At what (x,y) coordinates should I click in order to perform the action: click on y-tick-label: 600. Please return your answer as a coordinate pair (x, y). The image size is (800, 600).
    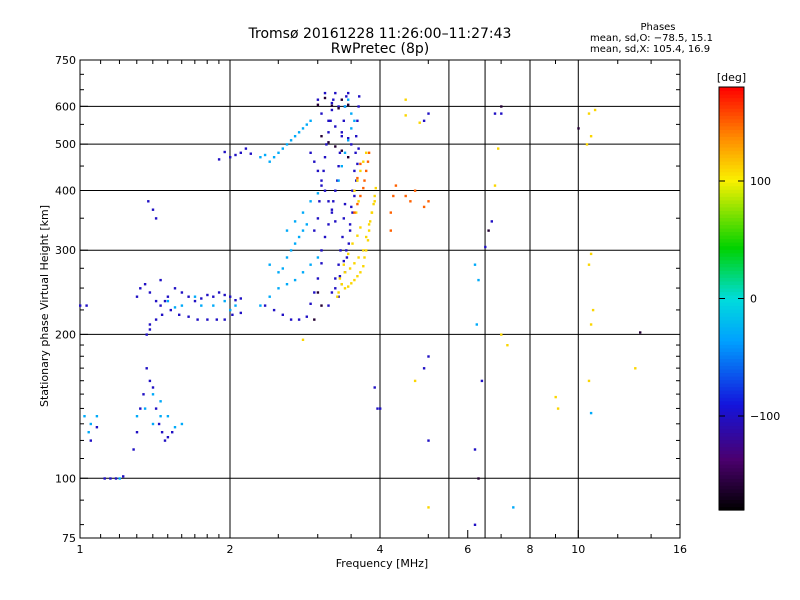
    Looking at the image, I should click on (65, 106).